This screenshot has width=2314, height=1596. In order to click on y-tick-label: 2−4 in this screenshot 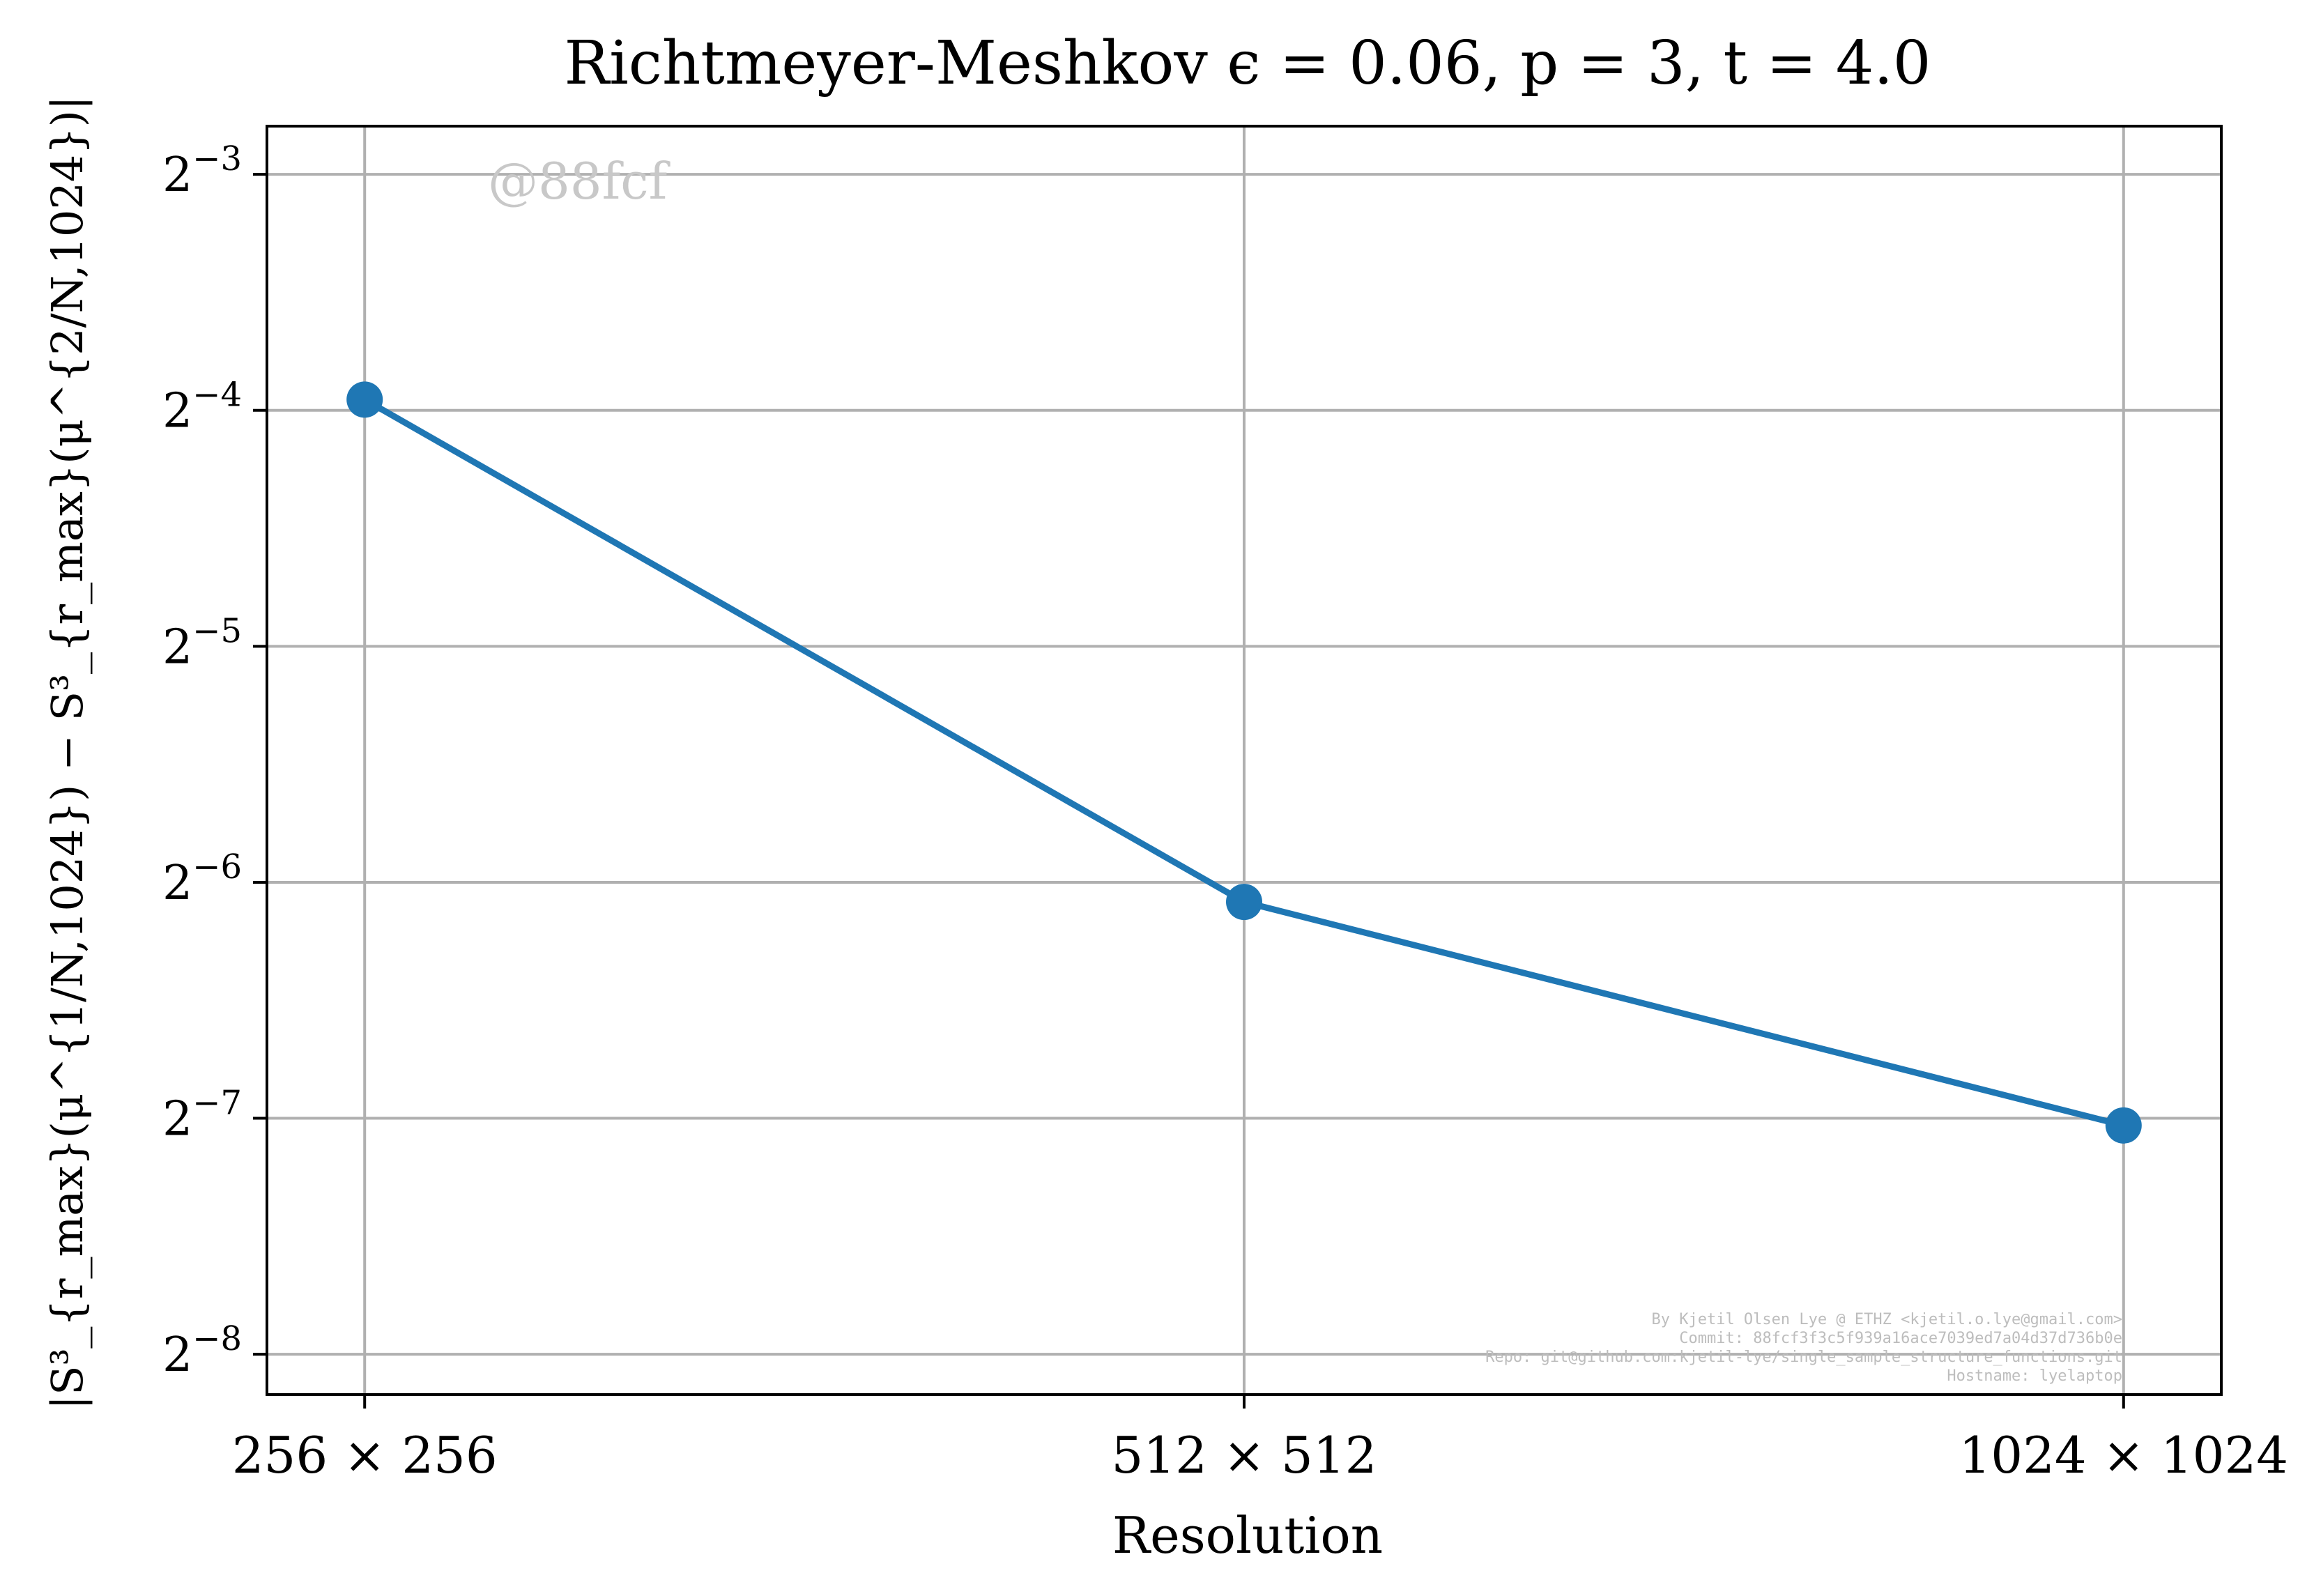, I will do `click(202, 407)`.